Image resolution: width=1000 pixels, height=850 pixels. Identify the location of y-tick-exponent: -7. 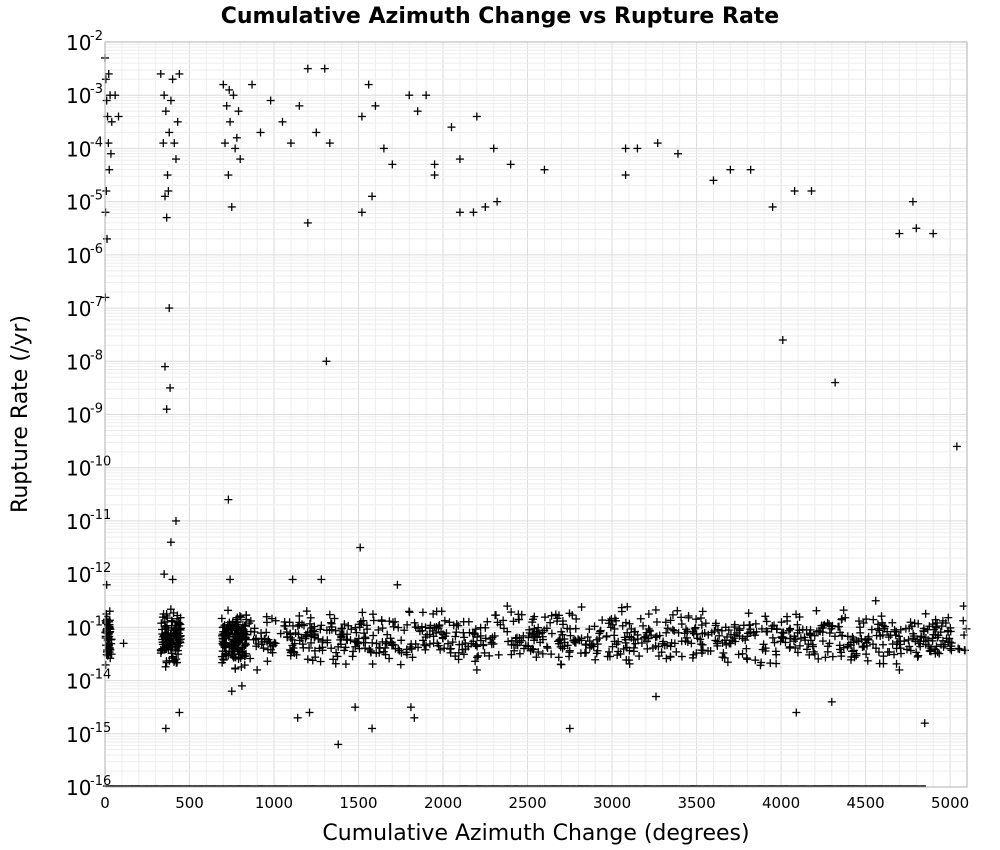
(96, 302).